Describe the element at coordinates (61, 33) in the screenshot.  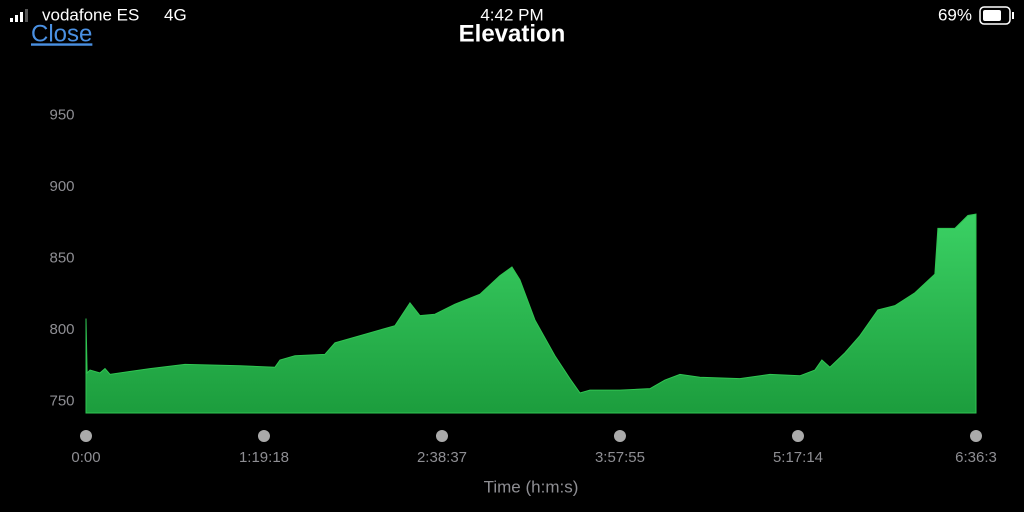
I see `close-button: Close` at that location.